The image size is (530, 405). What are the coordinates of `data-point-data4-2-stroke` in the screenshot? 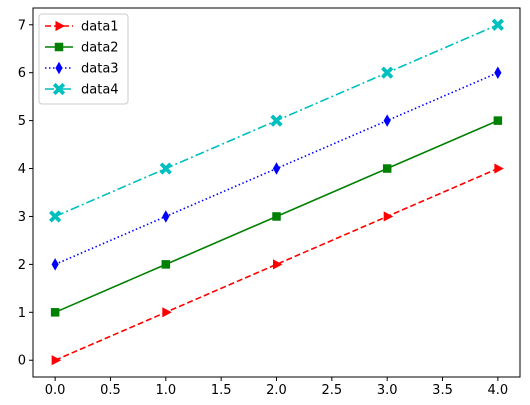 It's located at (276, 120).